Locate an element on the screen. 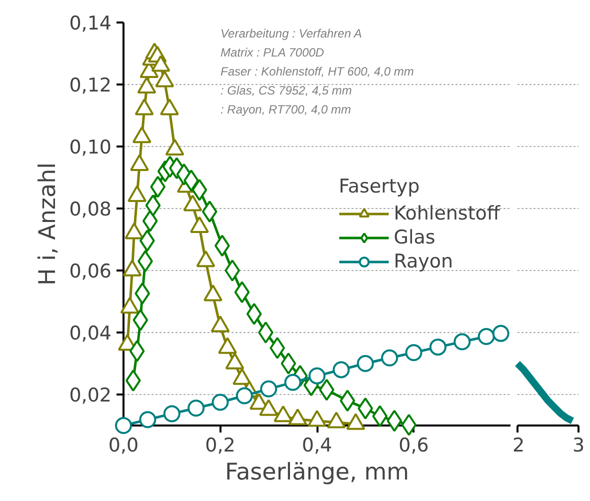  annotation: : Glas, CS 7952, 4,5 mm is located at coordinates (286, 91).